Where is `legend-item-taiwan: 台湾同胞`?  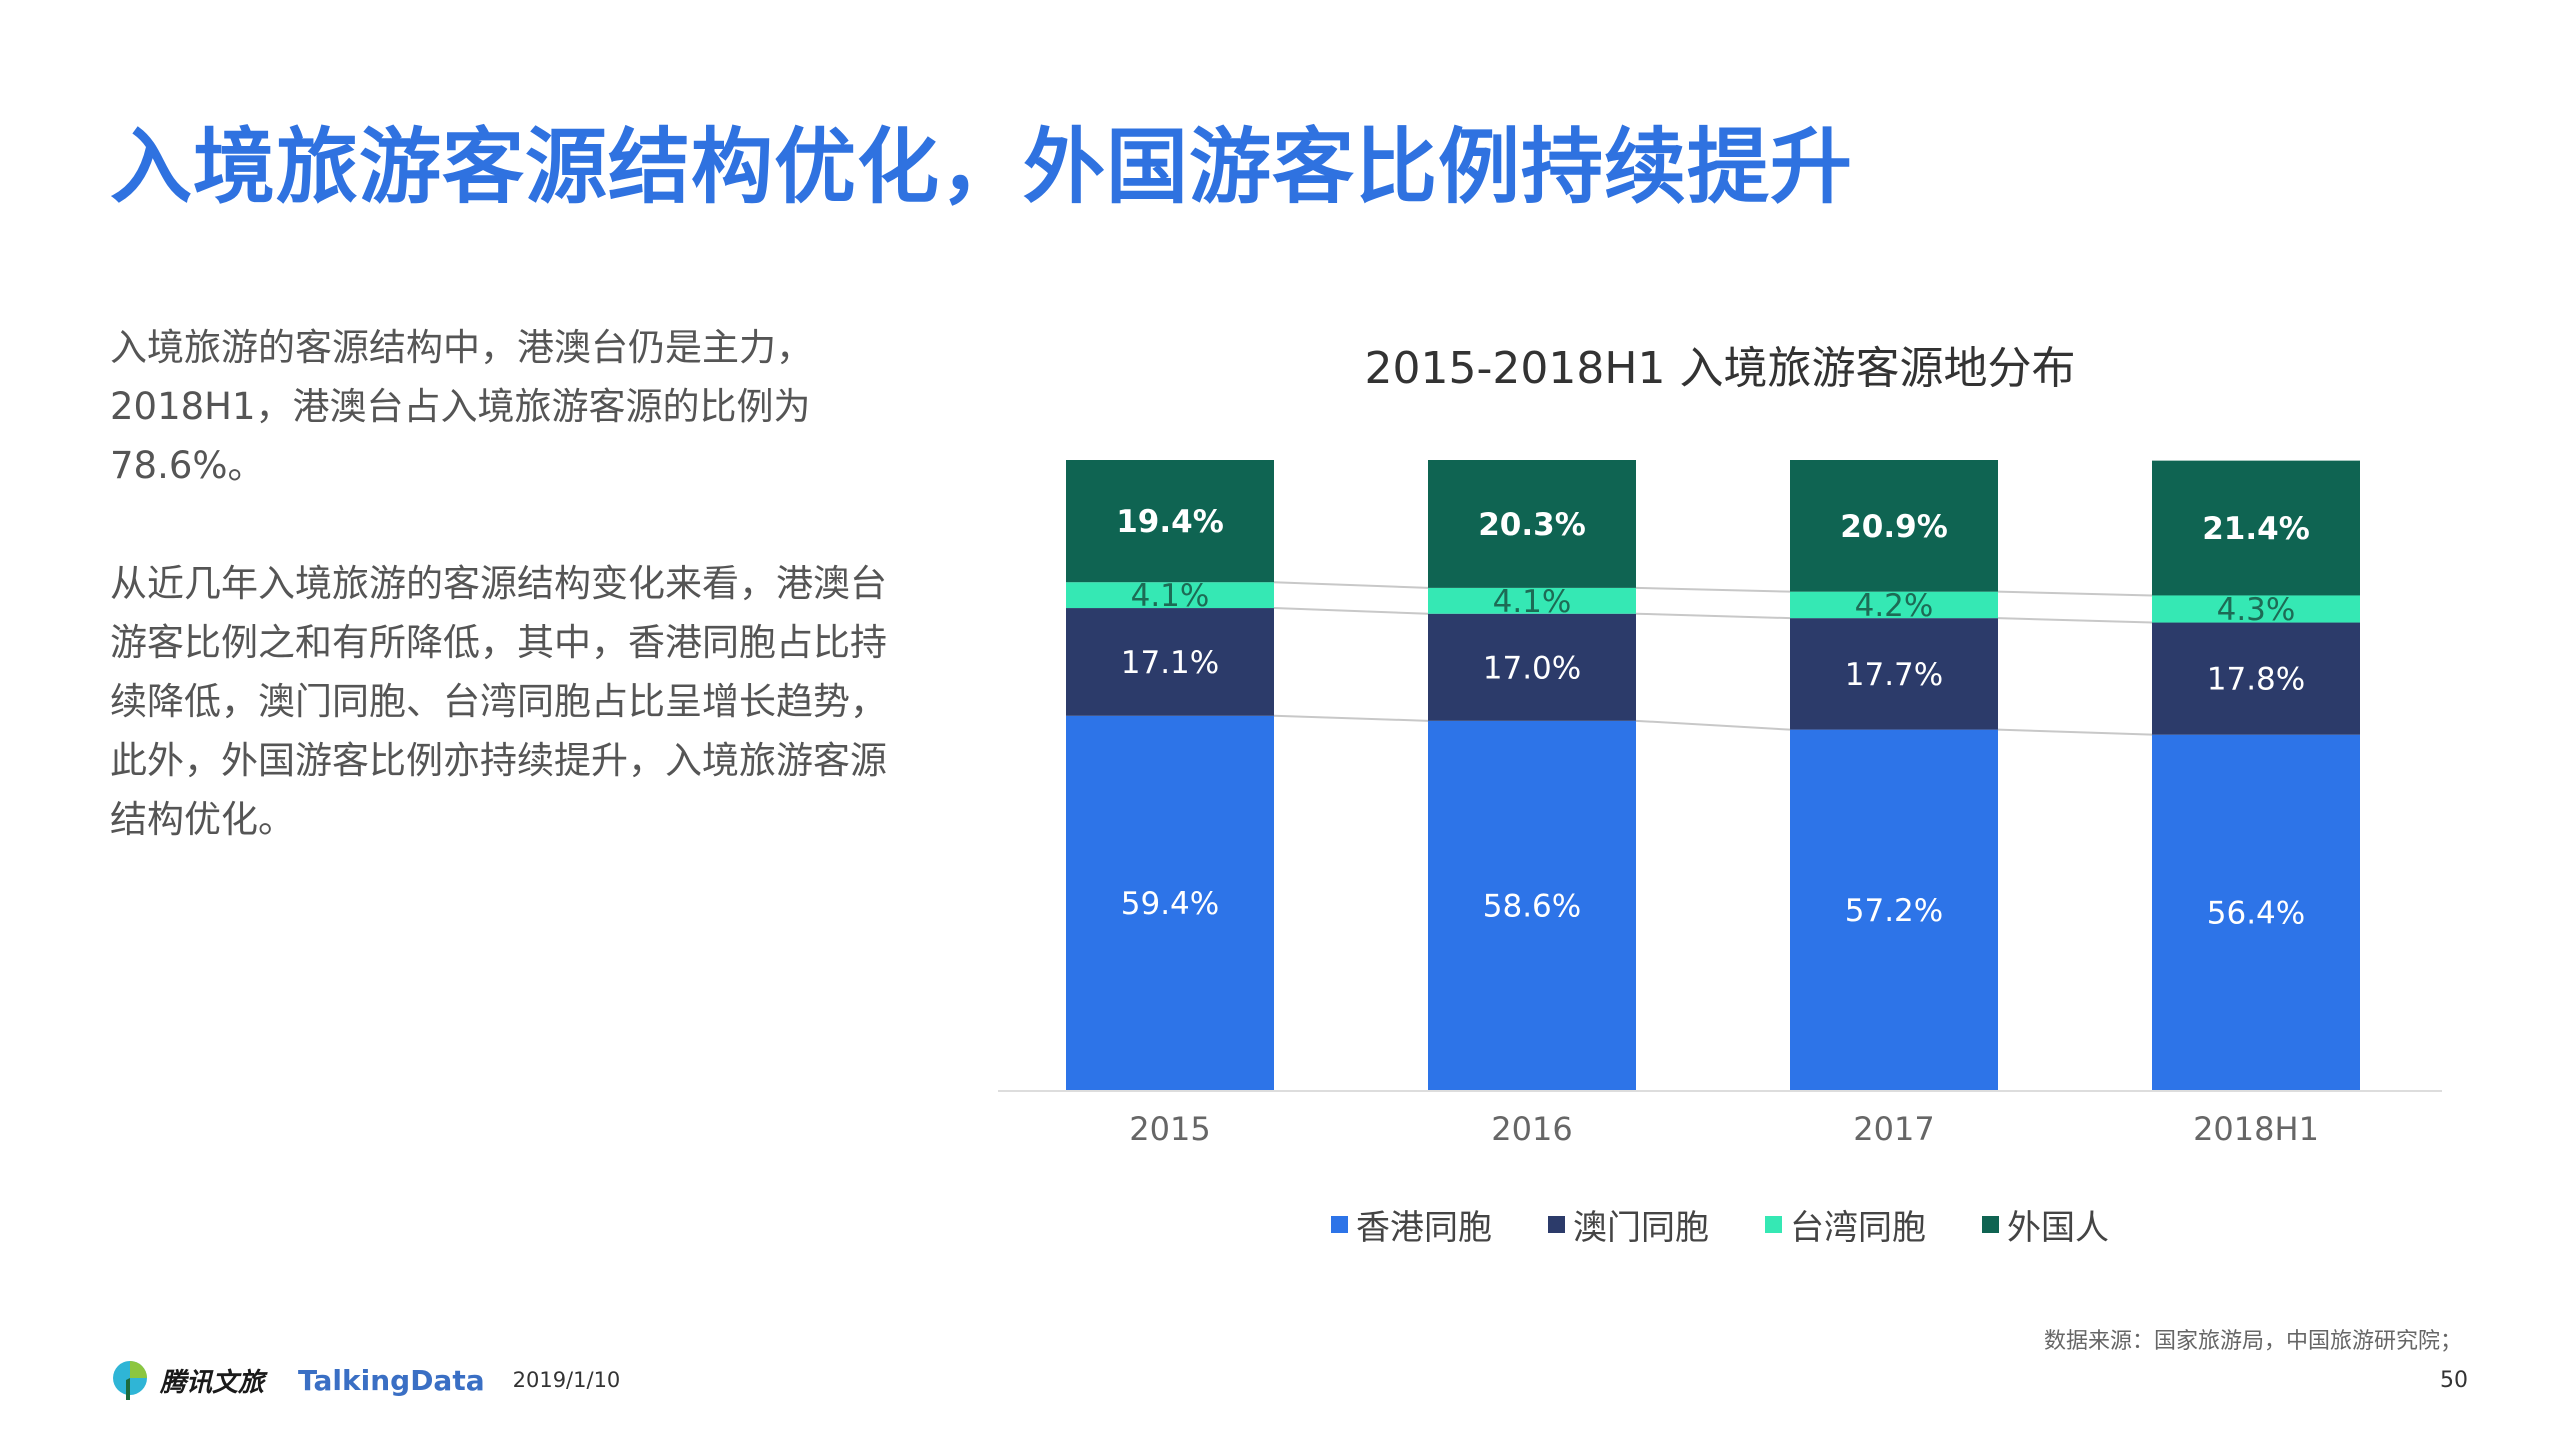
legend-item-taiwan: 台湾同胞 is located at coordinates (1845, 1224).